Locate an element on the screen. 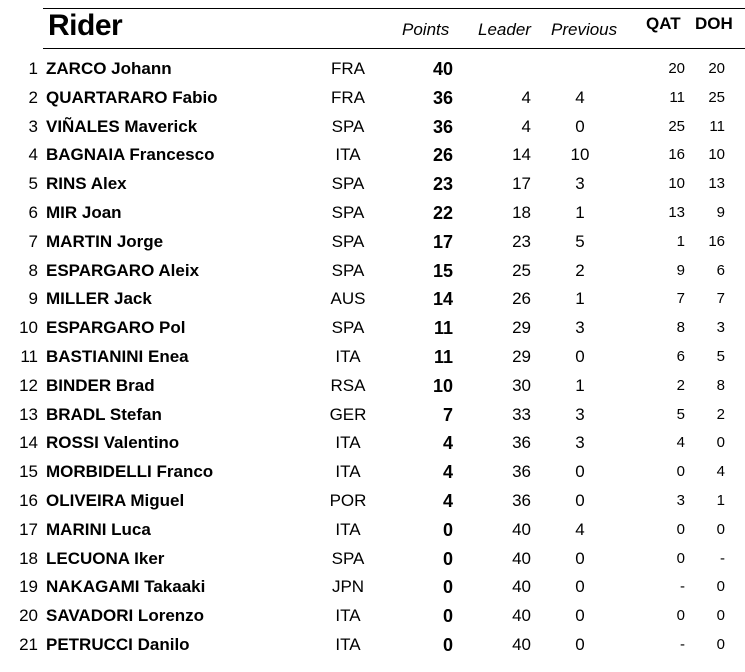 The width and height of the screenshot is (745, 672). position-cell: 17 is located at coordinates (28, 529).